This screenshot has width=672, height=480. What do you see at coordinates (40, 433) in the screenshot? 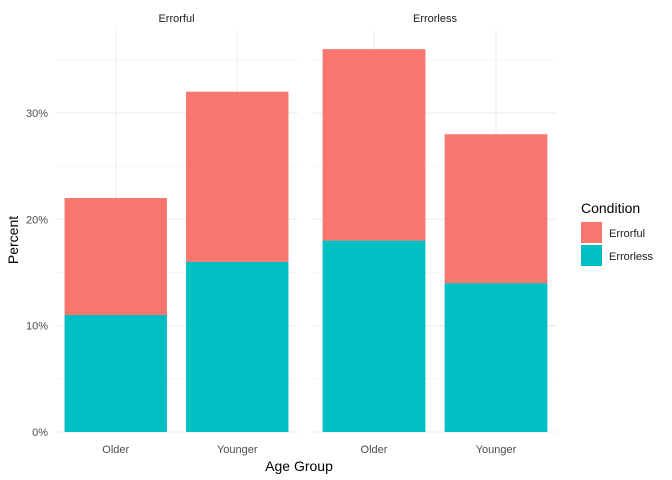
I see `y-tick-label: 0%` at bounding box center [40, 433].